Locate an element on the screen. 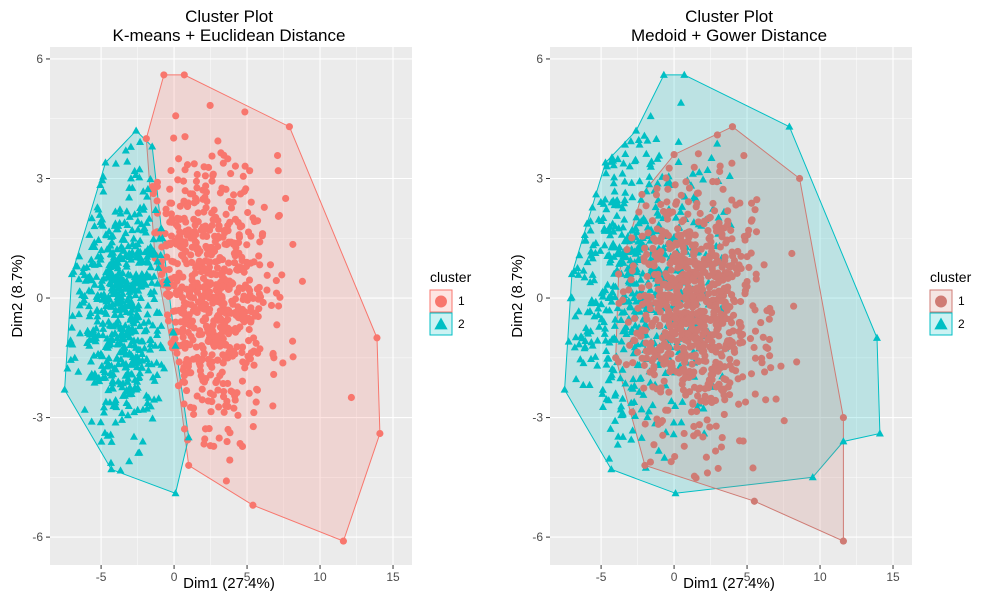 This screenshot has width=1000, height=605. x-tick-label: -5 is located at coordinates (601, 577).